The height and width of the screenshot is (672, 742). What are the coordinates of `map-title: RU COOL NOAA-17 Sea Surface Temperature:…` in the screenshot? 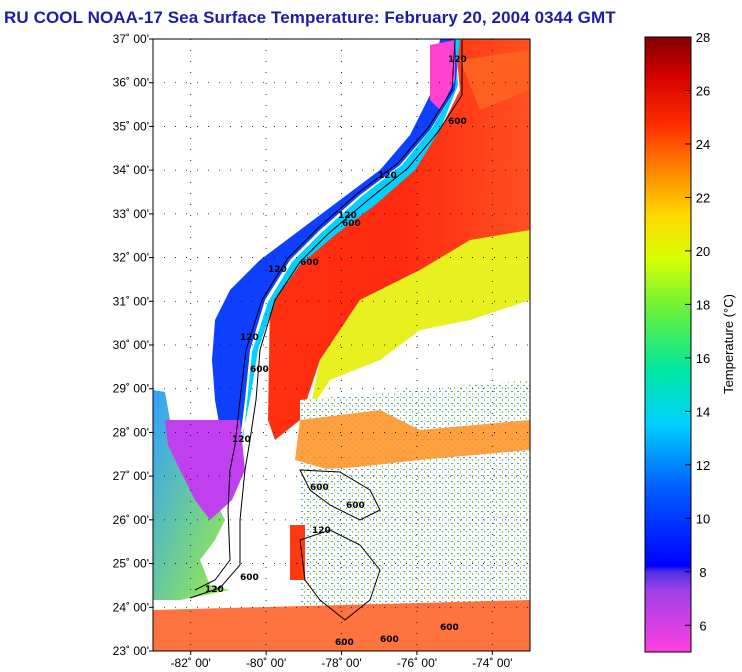 It's located at (310, 17).